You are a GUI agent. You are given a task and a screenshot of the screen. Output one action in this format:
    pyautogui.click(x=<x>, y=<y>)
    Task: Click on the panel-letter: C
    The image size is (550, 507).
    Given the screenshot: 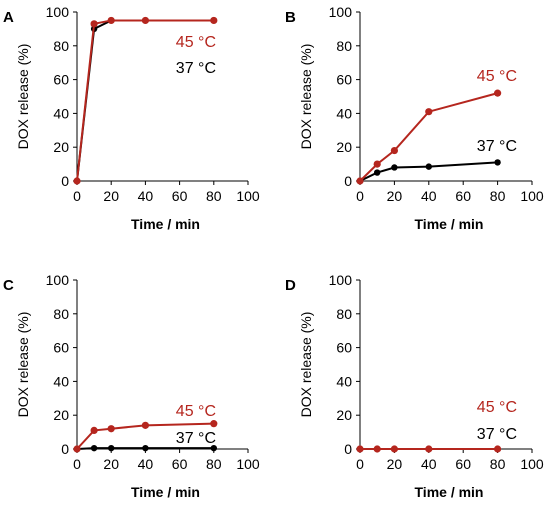 What is the action you would take?
    pyautogui.click(x=8, y=285)
    